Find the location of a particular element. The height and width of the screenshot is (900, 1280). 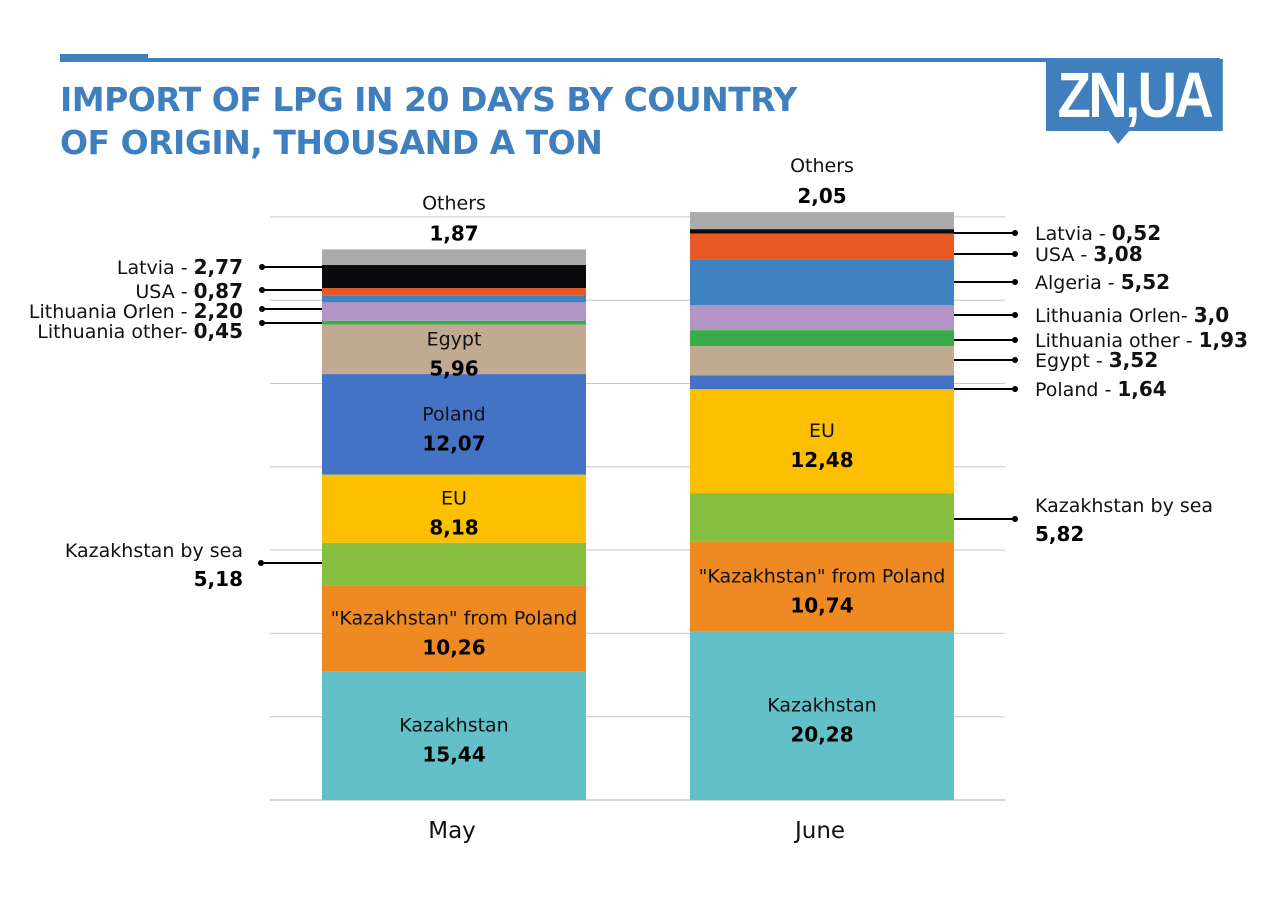

callout-june-sea-label-label: Kazakhstan by sea is located at coordinates (1124, 506).